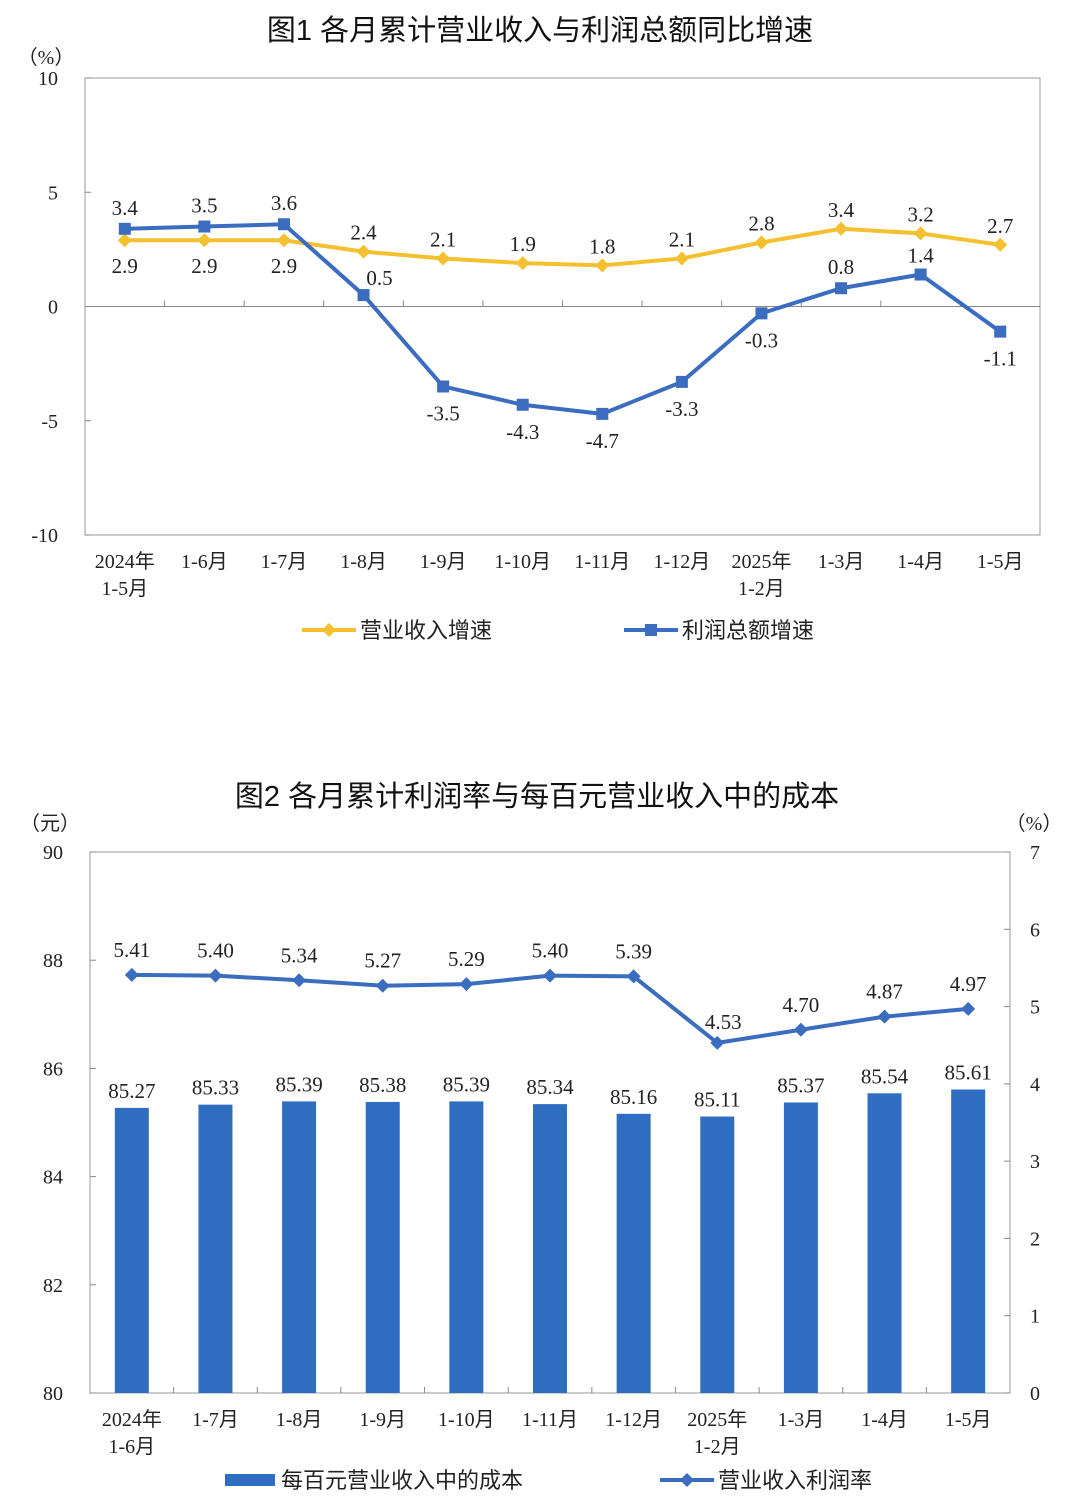  Describe the element at coordinates (884, 1420) in the screenshot. I see `chart2-x-tick-label: 1-4月` at that location.